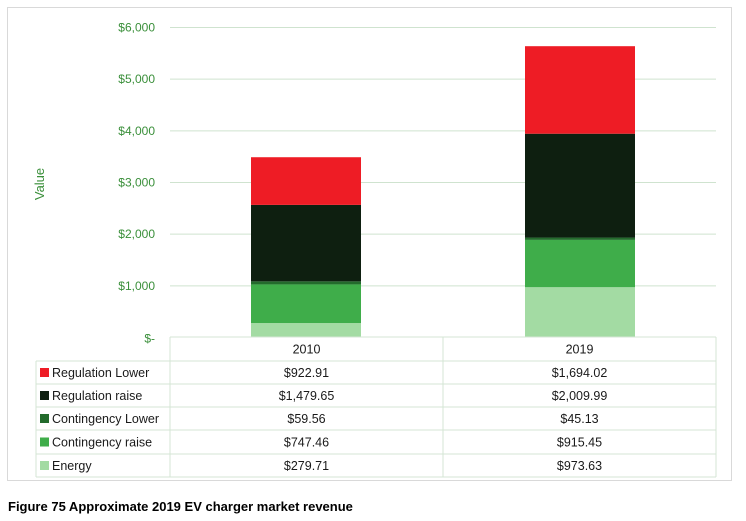 Image resolution: width=746 pixels, height=521 pixels. Describe the element at coordinates (44, 442) in the screenshot. I see `legend-swatch-contingency-raise` at that location.